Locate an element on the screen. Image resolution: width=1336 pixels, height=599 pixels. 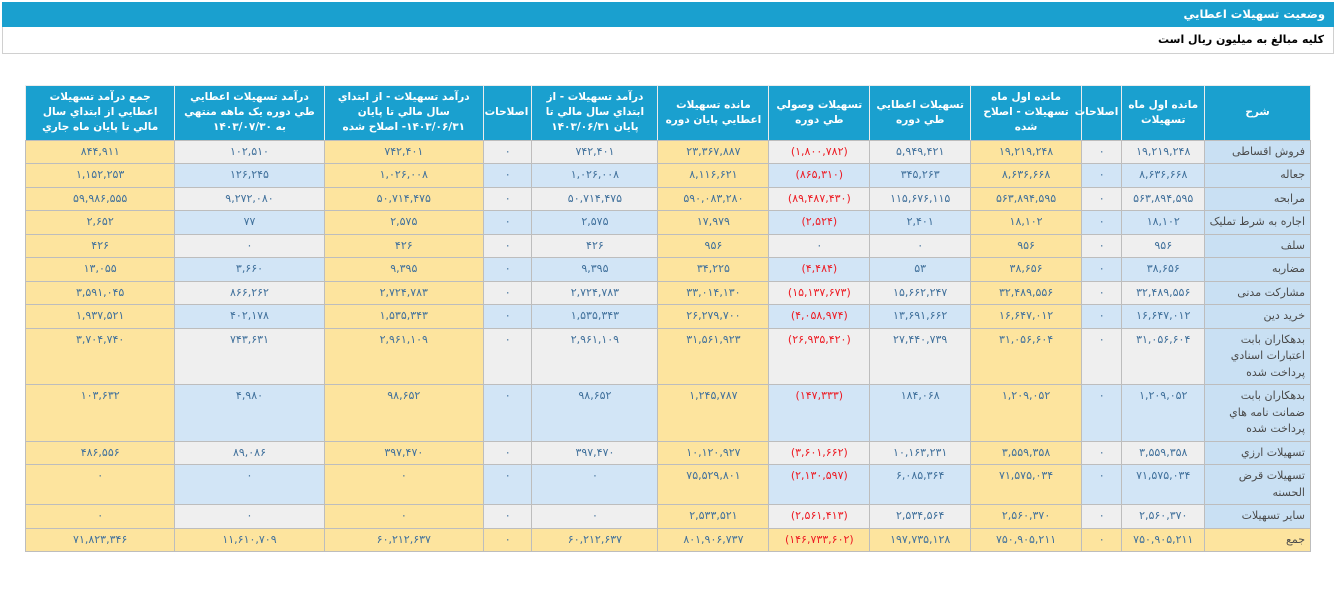
value-cell: (۴,۴۸۴) is located at coordinates (819, 269).